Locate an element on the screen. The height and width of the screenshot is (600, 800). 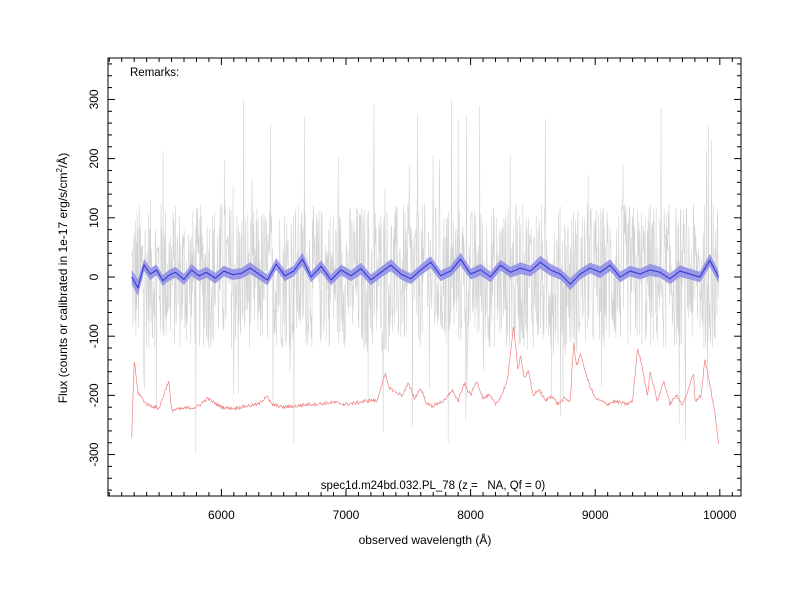
x-tick-label: 6000 is located at coordinates (221, 515).